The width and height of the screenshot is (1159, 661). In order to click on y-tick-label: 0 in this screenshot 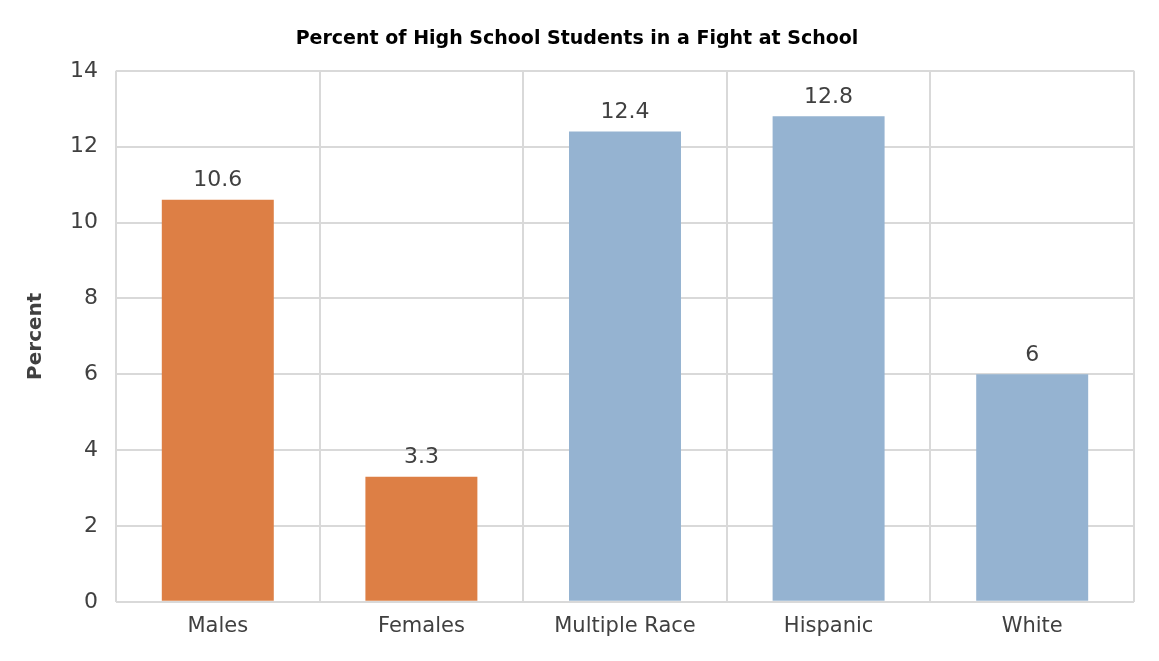, I will do `click(90, 600)`.